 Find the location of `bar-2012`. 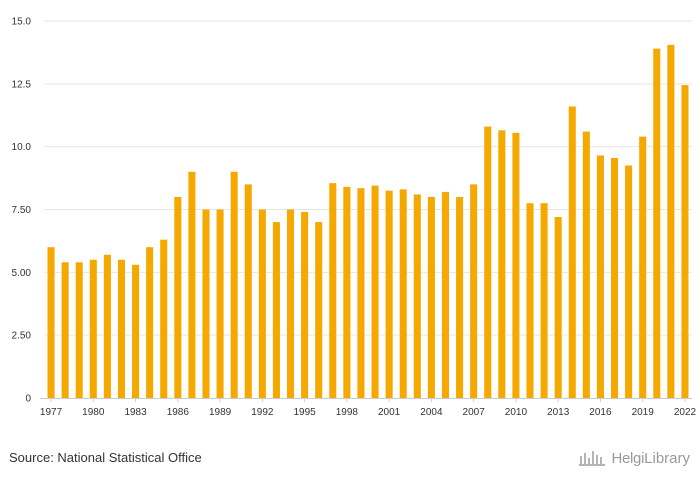

bar-2012 is located at coordinates (544, 300).